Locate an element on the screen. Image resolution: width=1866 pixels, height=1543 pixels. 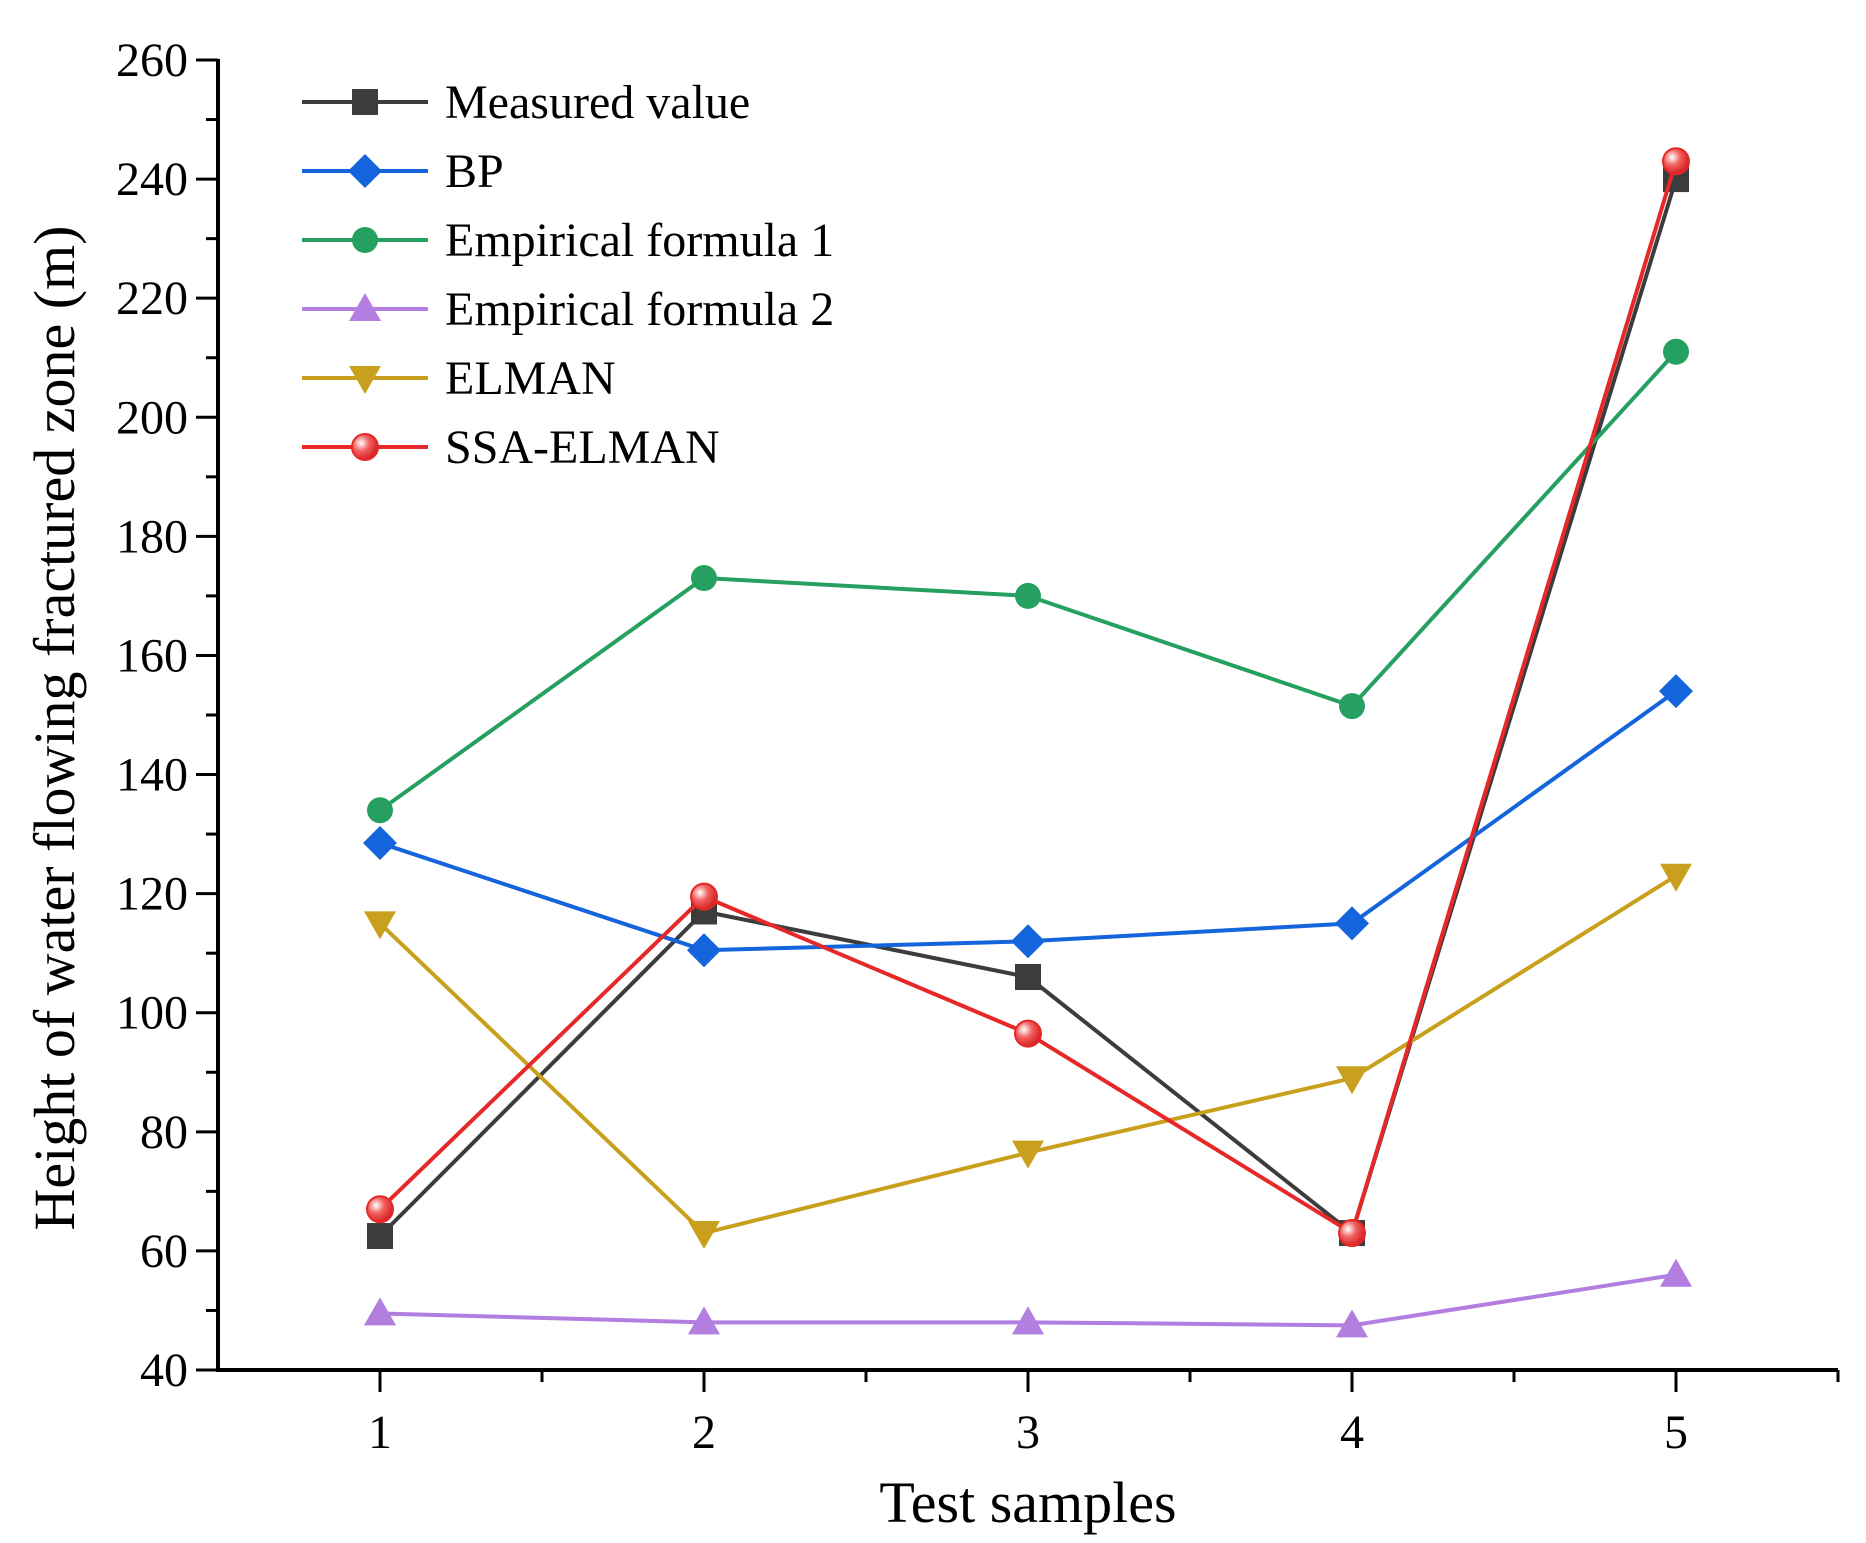
series-bp is located at coordinates (1028, 821).